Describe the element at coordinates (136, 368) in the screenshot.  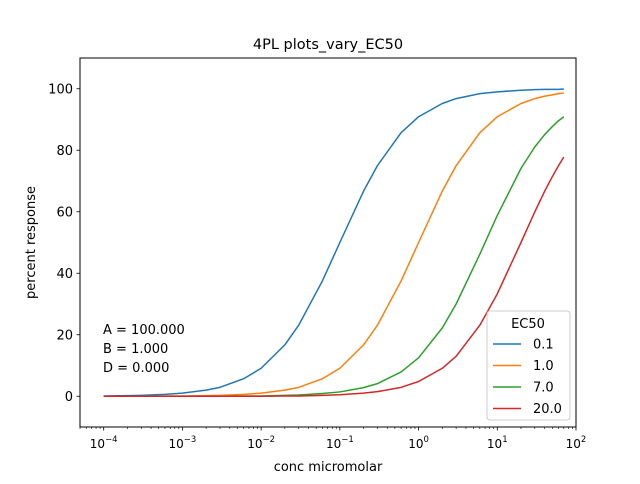
I see `annotation-2: D = 0.000` at that location.